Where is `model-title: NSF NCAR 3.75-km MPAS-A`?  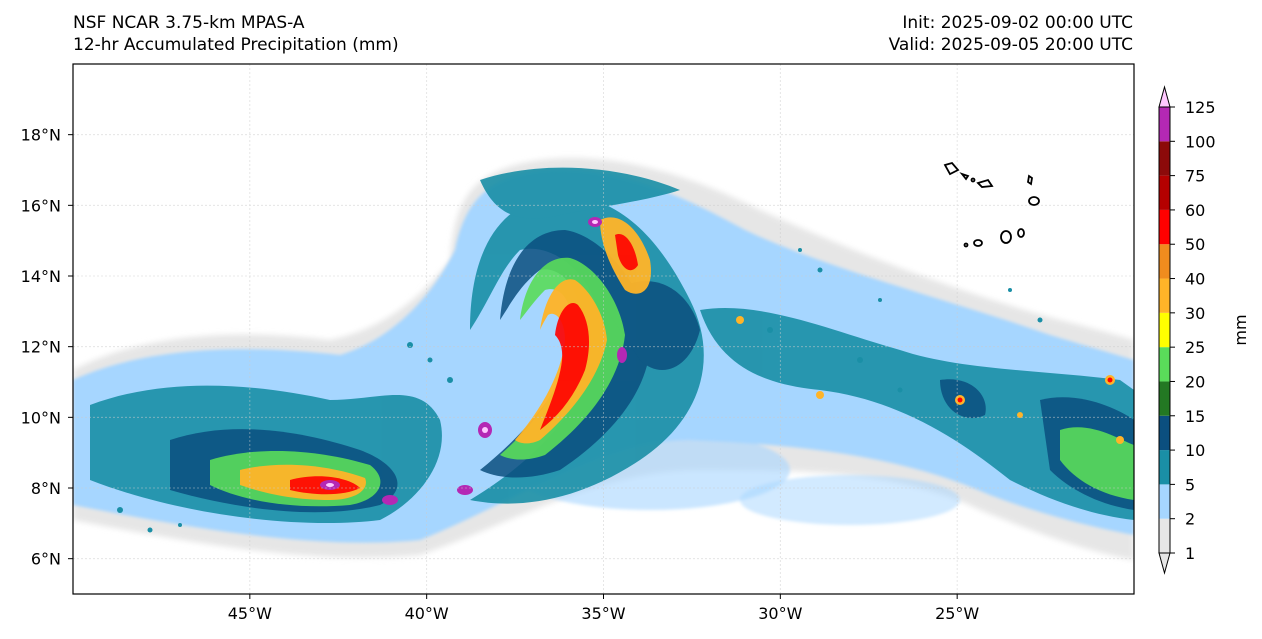
model-title: NSF NCAR 3.75-km MPAS-A is located at coordinates (189, 23).